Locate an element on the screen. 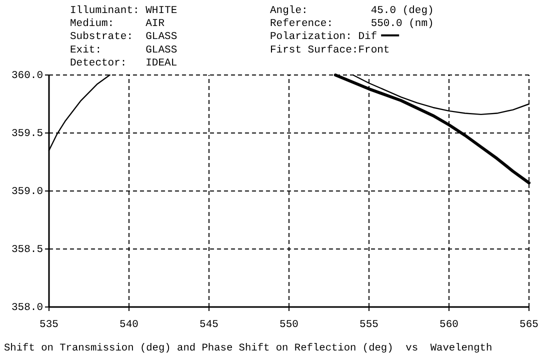  text: Medium: AIR is located at coordinates (118, 24).